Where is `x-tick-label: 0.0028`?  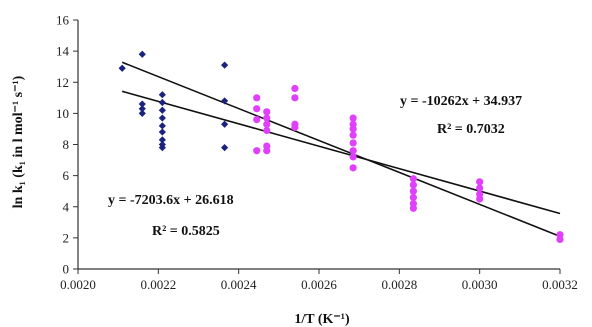
x-tick-label: 0.0028 is located at coordinates (399, 284).